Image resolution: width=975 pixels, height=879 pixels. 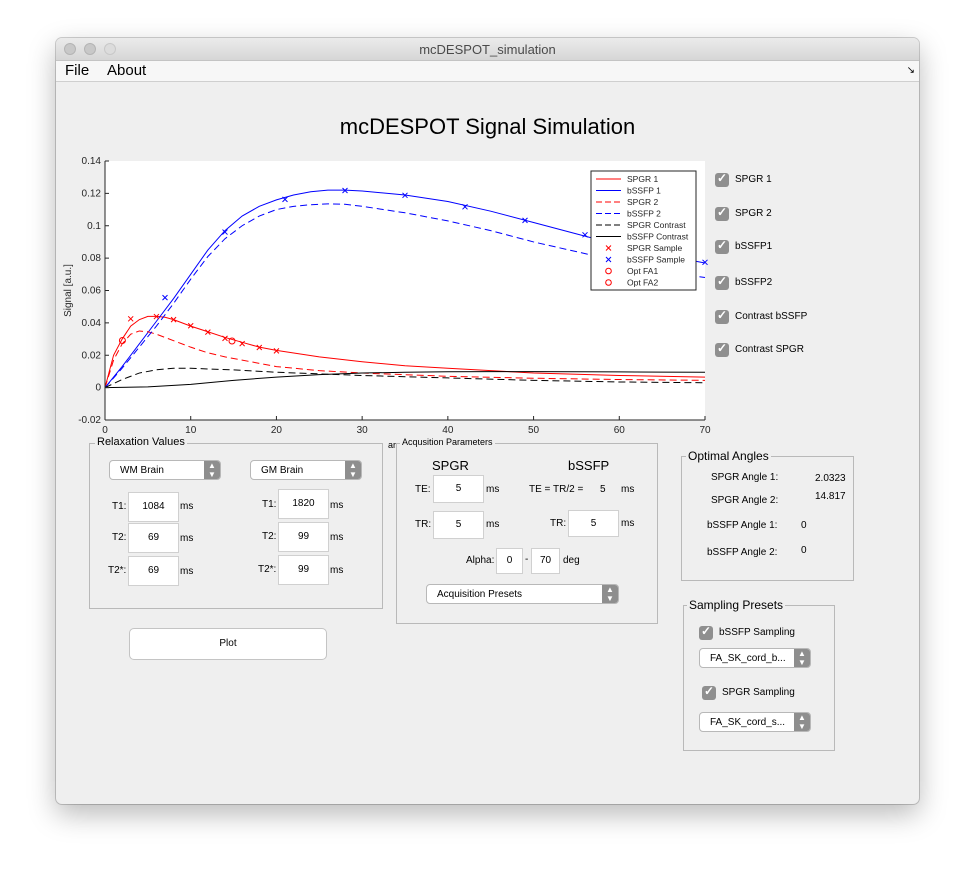 I want to click on spgr-header: SPGR, so click(x=450, y=465).